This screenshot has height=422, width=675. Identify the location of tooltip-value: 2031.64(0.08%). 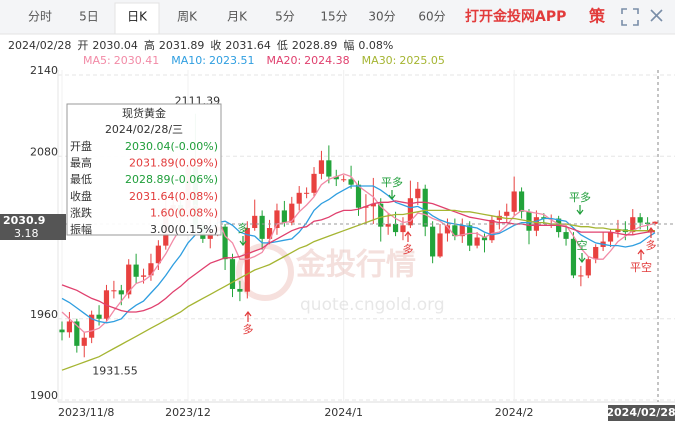
(173, 196).